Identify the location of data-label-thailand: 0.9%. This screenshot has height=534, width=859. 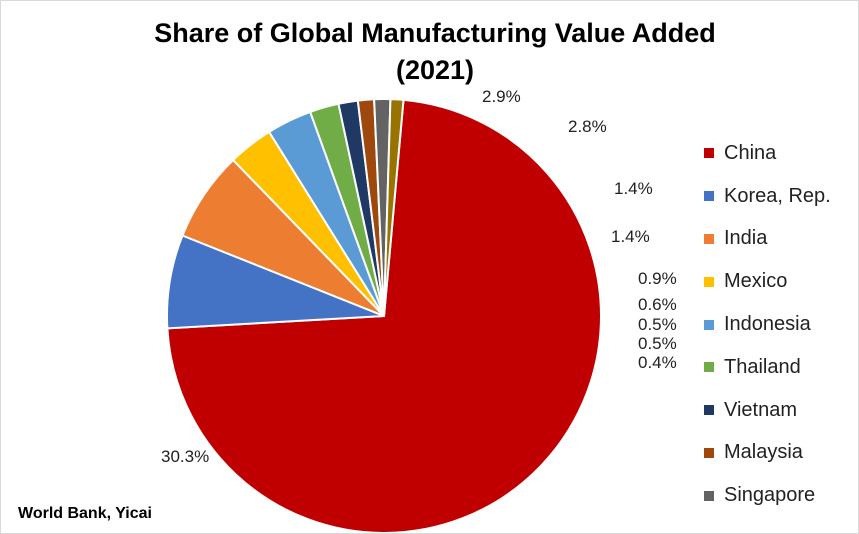
(657, 278).